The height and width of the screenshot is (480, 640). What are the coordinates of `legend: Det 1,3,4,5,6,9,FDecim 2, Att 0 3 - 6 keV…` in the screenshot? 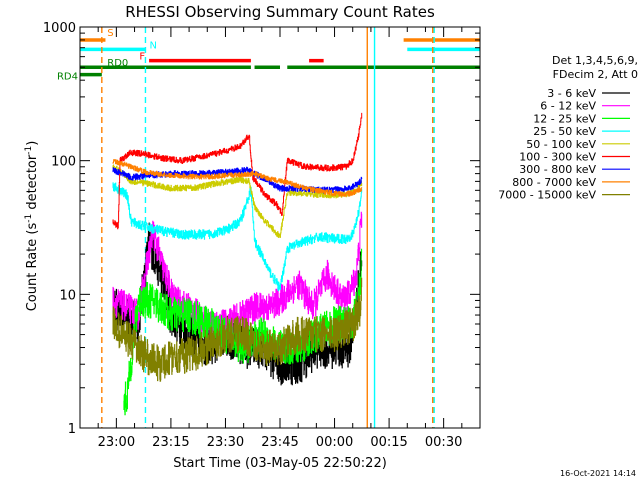 It's located at (568, 128).